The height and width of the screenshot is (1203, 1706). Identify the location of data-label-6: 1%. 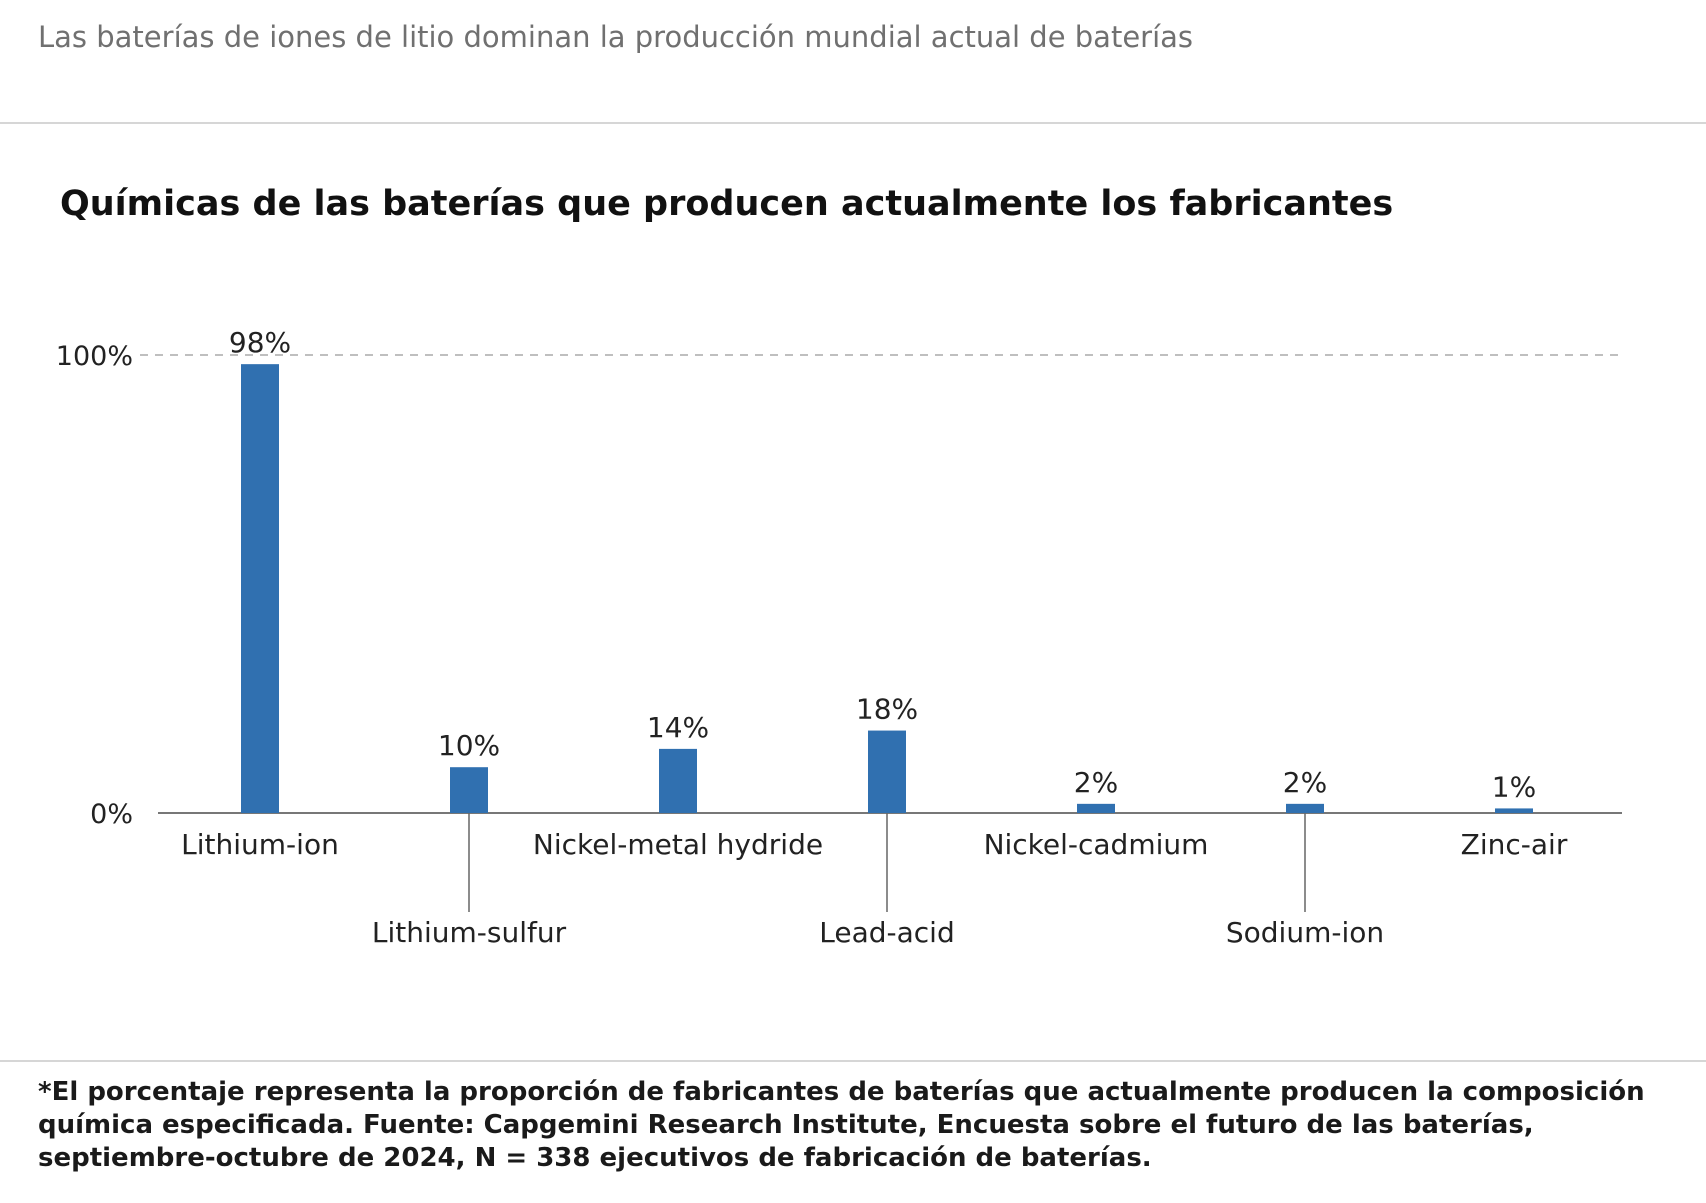
(1514, 786).